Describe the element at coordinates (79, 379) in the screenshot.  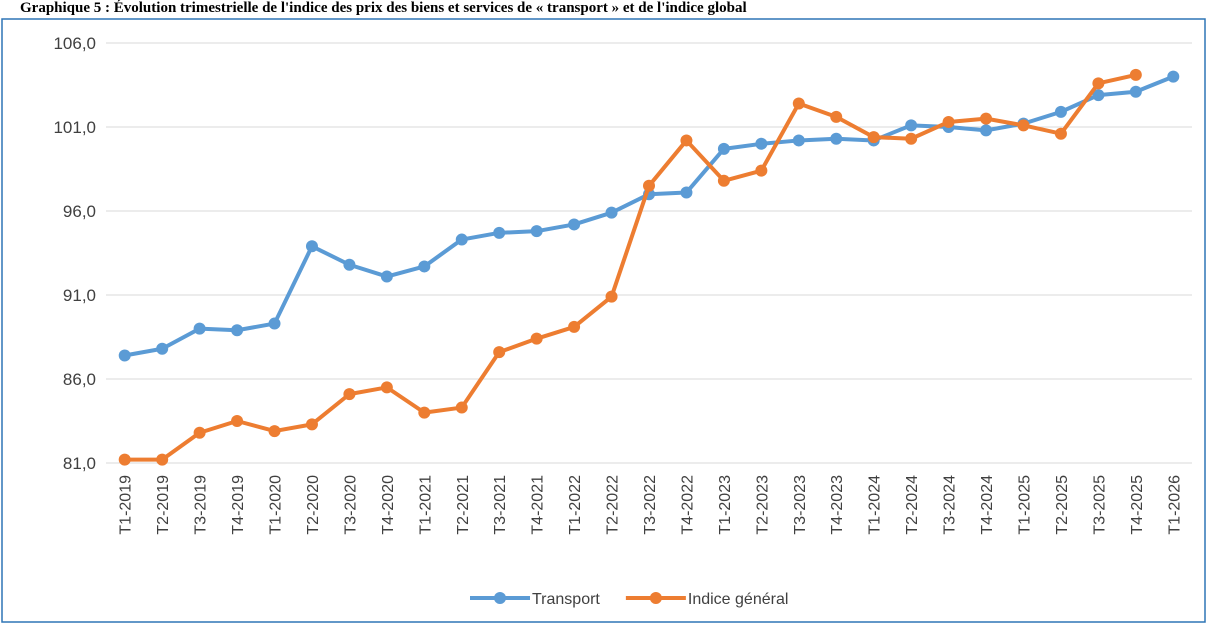
I see `y-tick-label: 86,0` at that location.